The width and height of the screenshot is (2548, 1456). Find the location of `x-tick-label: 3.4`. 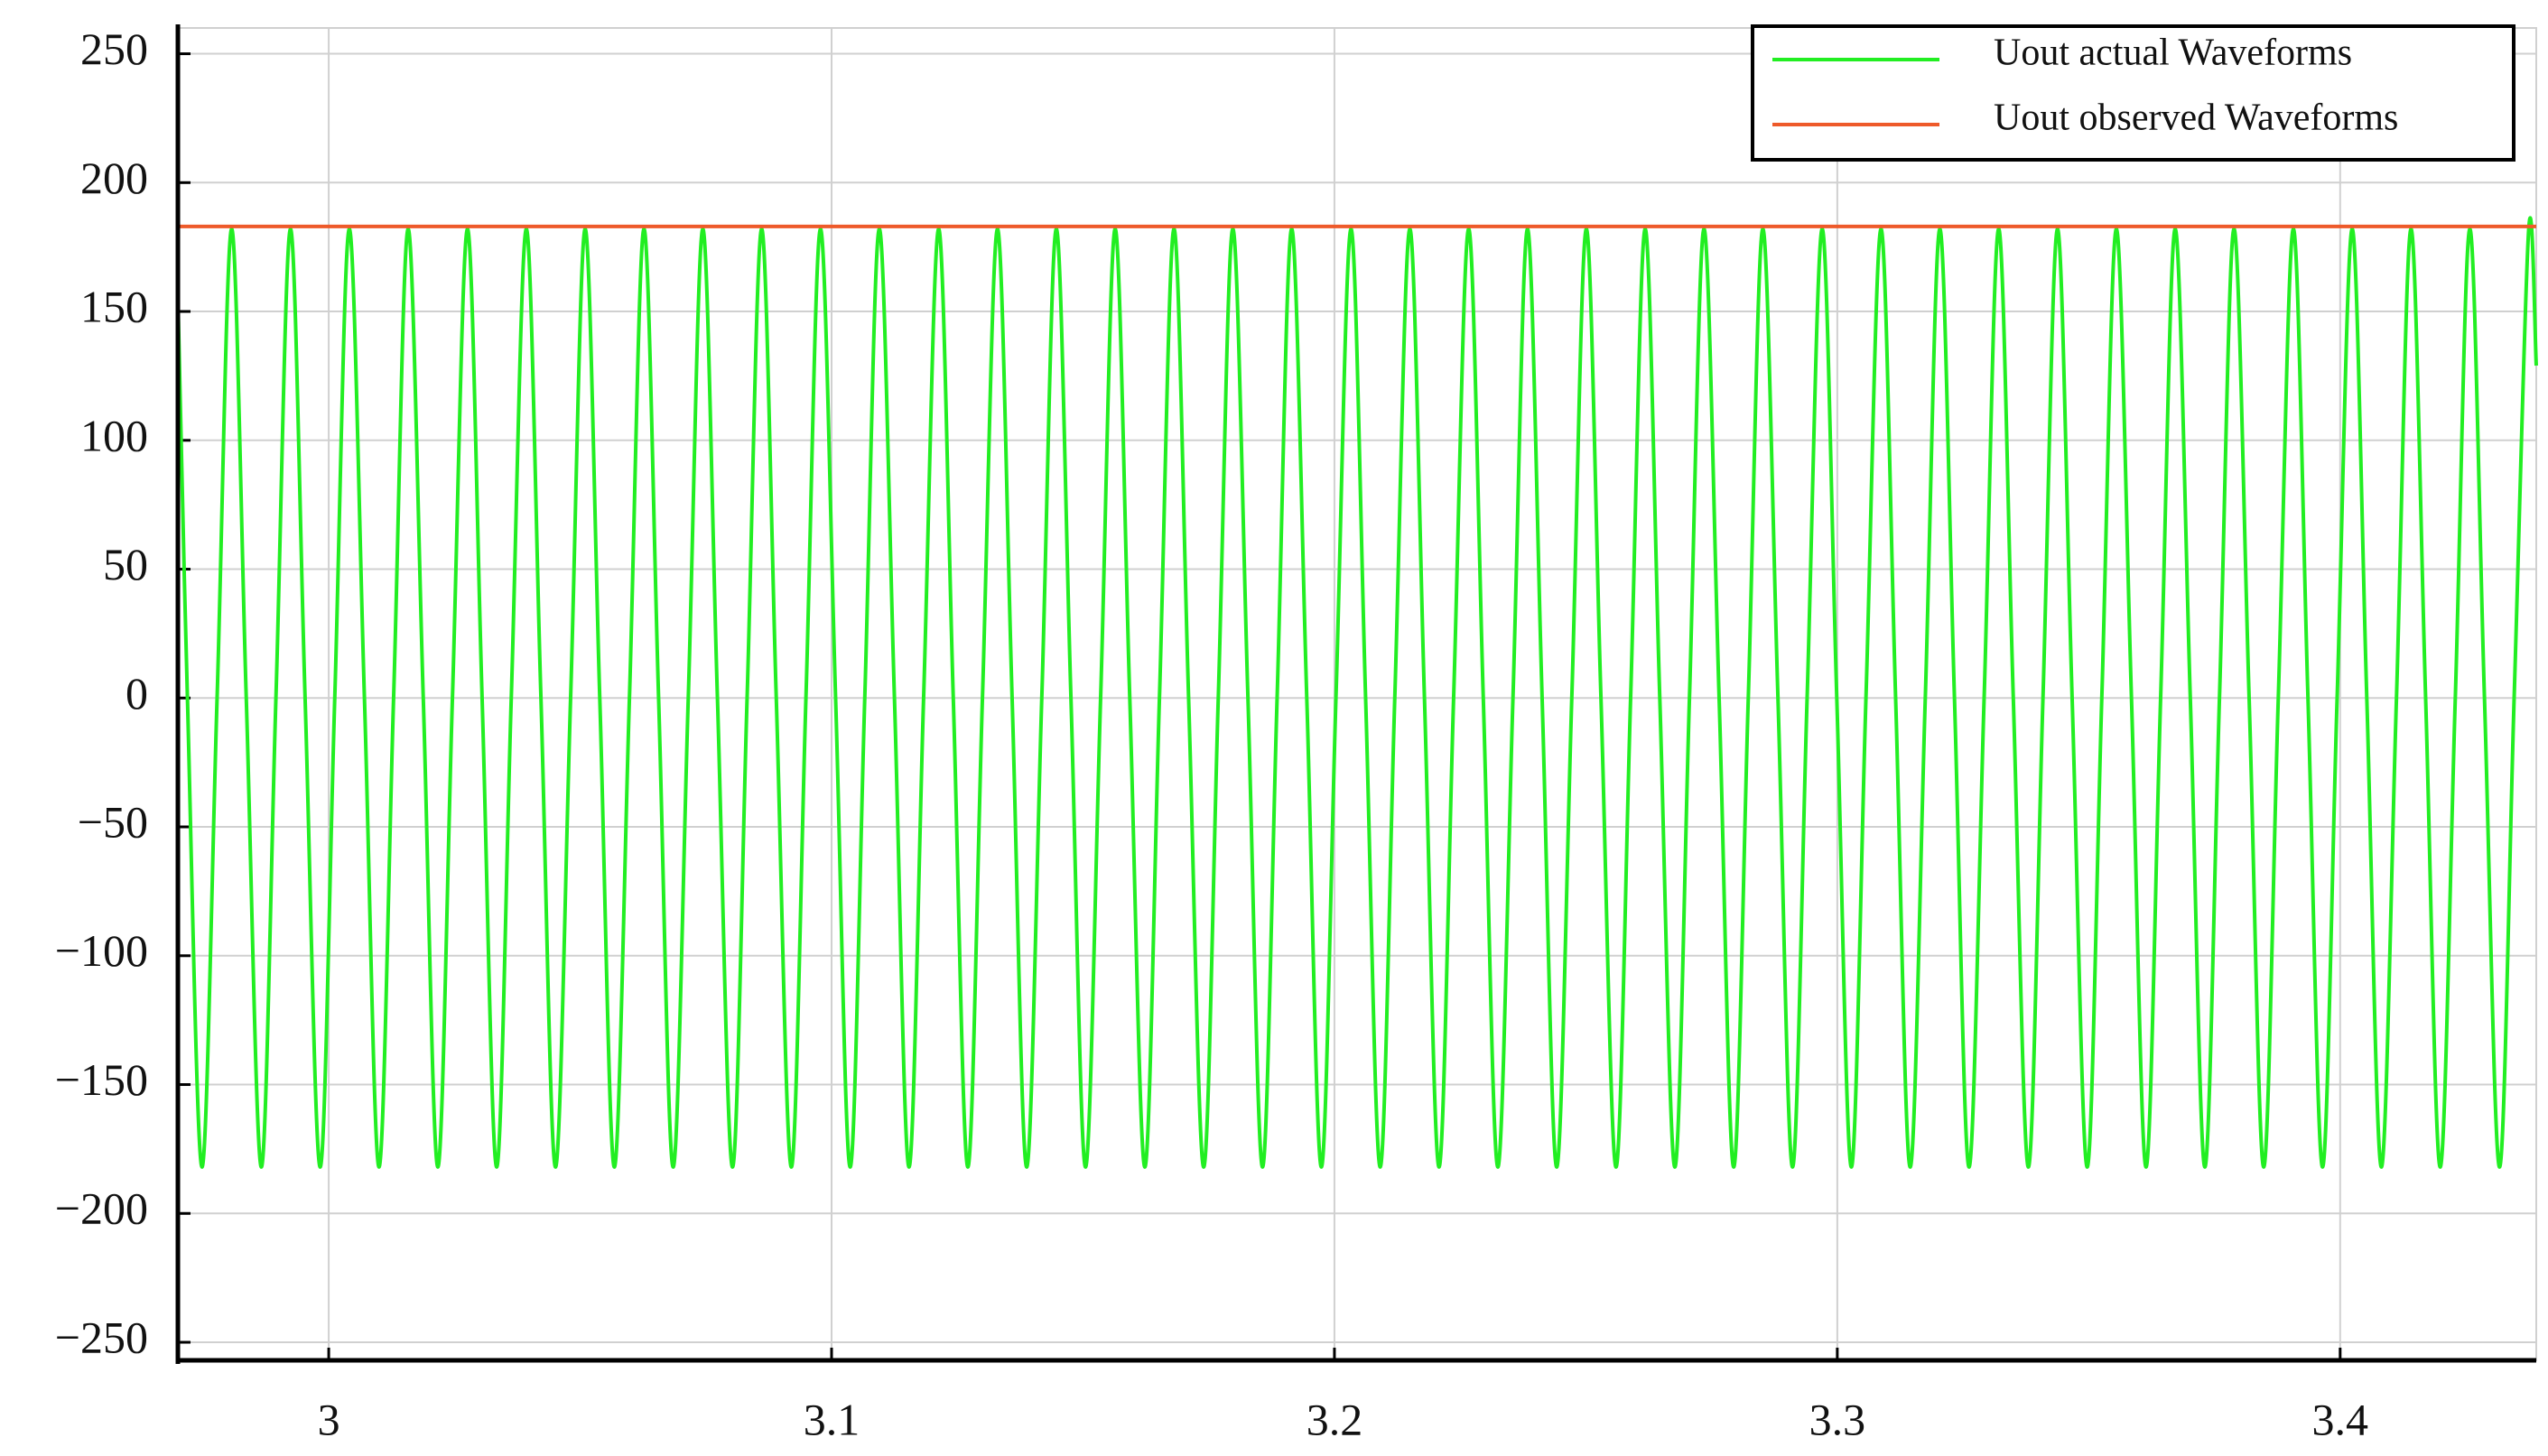

x-tick-label: 3.4 is located at coordinates (2340, 1419).